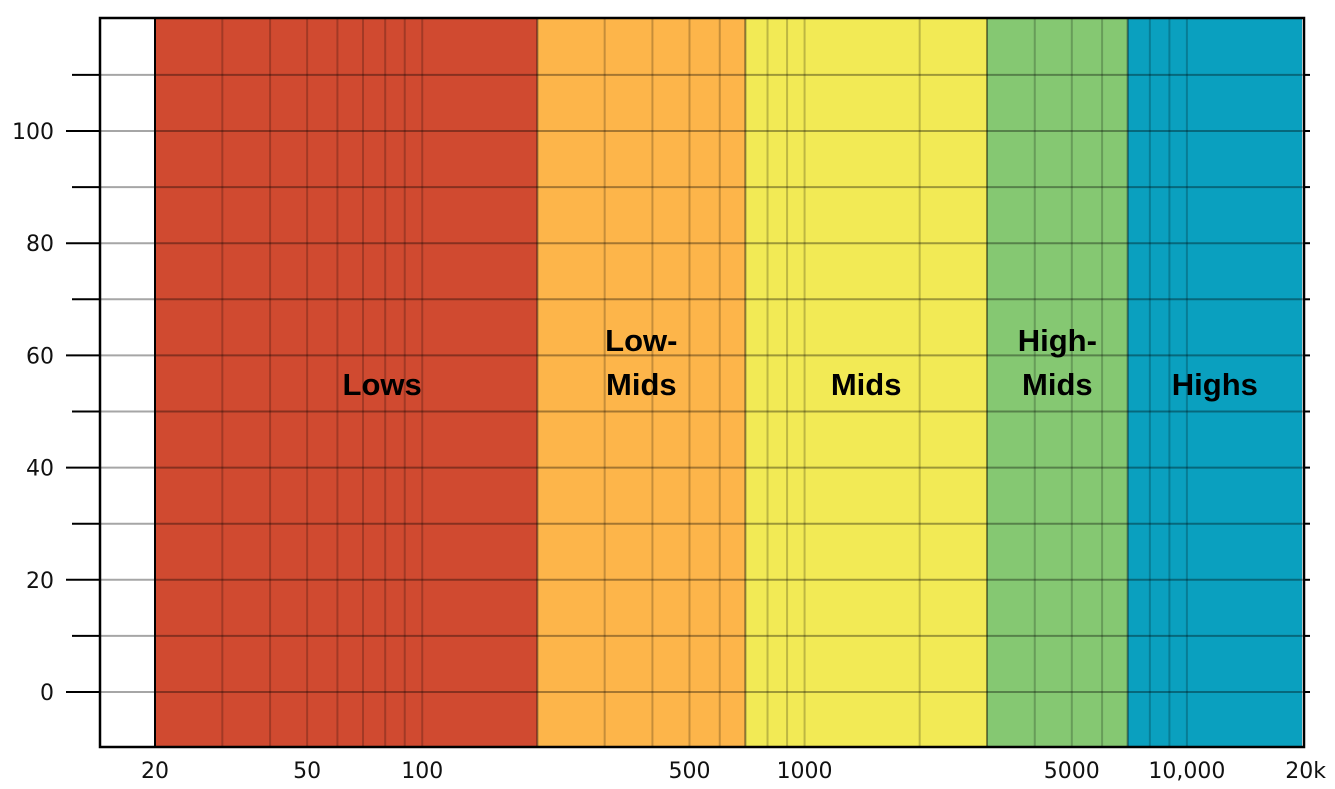 The width and height of the screenshot is (1335, 789). Describe the element at coordinates (33, 132) in the screenshot. I see `y-tick-label-100: 100` at that location.